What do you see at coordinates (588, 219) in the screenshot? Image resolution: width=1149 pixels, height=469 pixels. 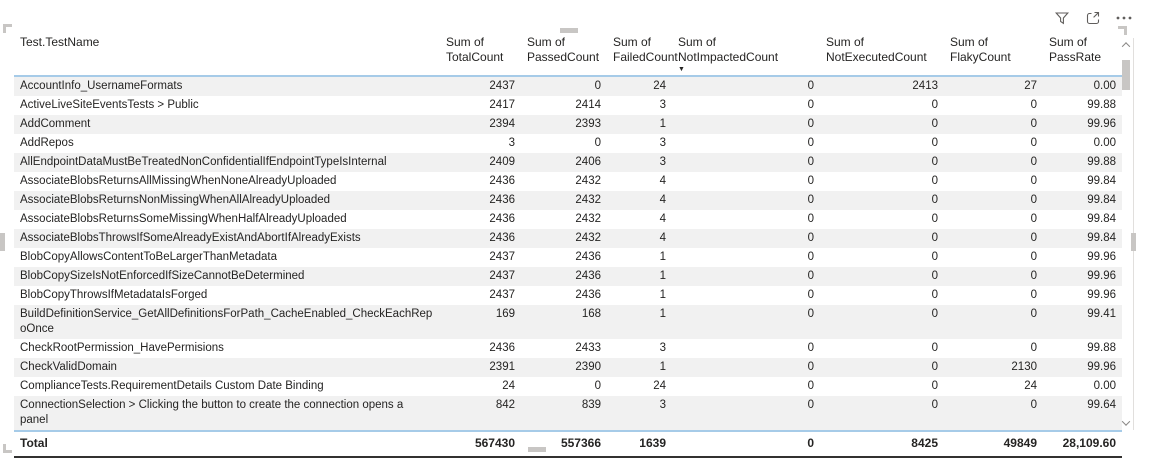 I see `value-cell: 2432` at bounding box center [588, 219].